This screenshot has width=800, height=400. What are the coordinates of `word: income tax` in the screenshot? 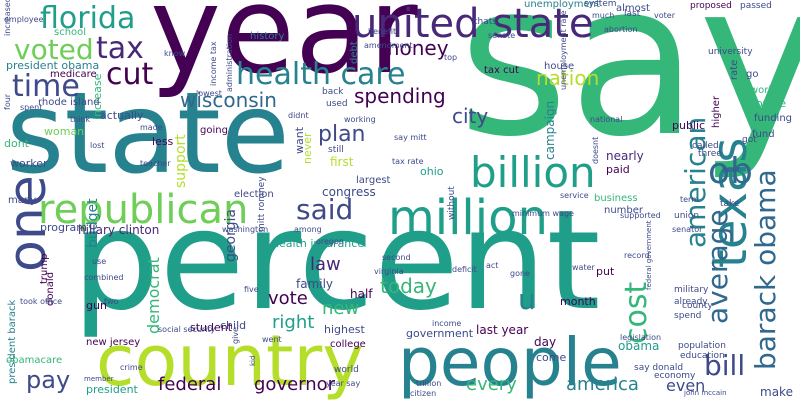 It's located at (213, 63).